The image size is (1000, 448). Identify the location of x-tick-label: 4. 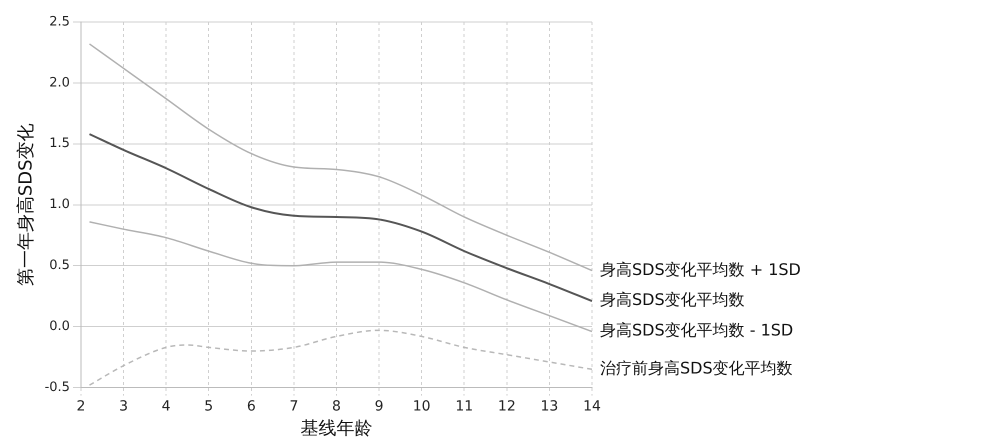
(166, 406).